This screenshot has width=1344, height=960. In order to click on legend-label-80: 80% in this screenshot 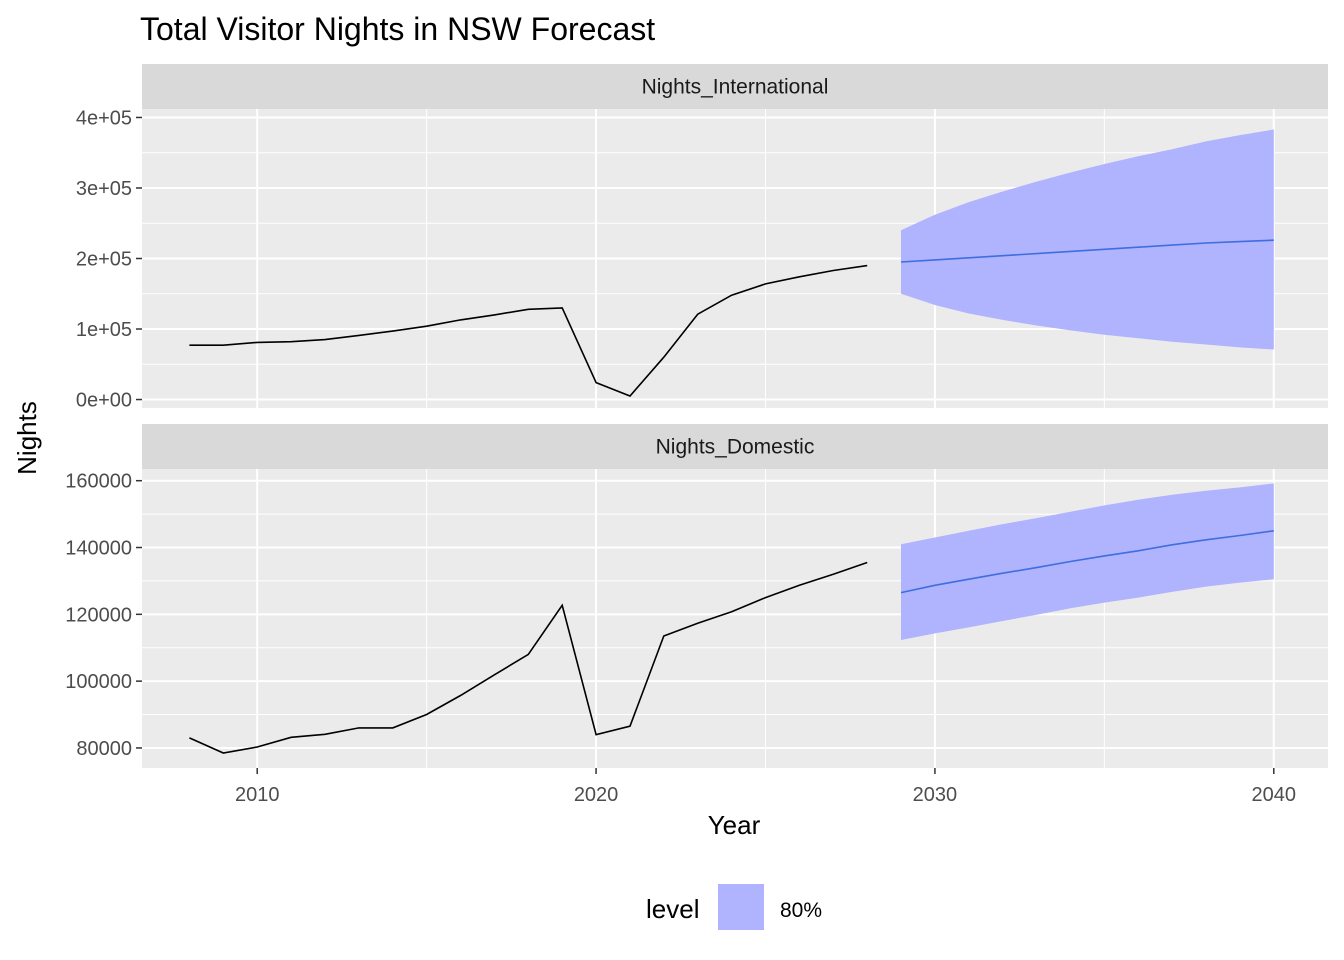, I will do `click(801, 910)`.